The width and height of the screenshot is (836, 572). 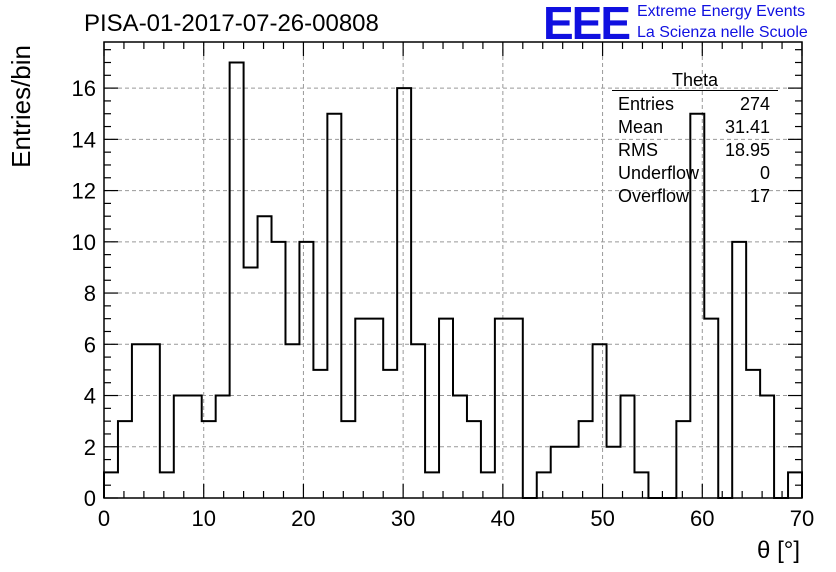 I want to click on eee-logo: EEE, so click(x=587, y=24).